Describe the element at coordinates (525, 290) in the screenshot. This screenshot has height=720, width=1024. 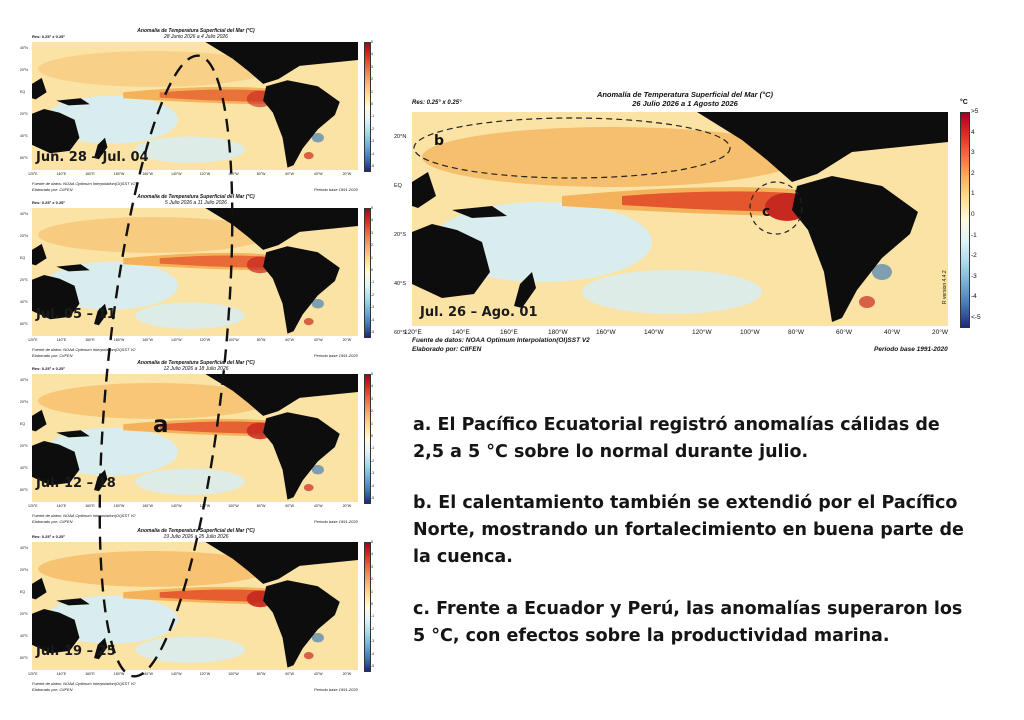
I see `large-map-new-zealand` at that location.